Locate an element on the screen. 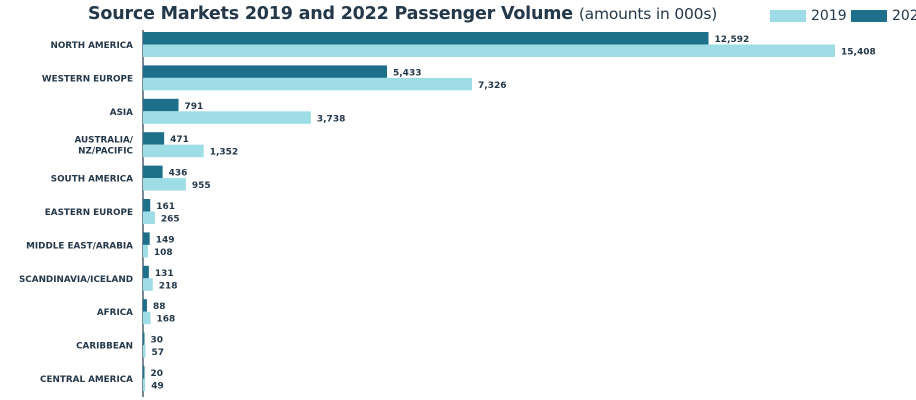  data-label-2022-0: 12,592 is located at coordinates (732, 40).